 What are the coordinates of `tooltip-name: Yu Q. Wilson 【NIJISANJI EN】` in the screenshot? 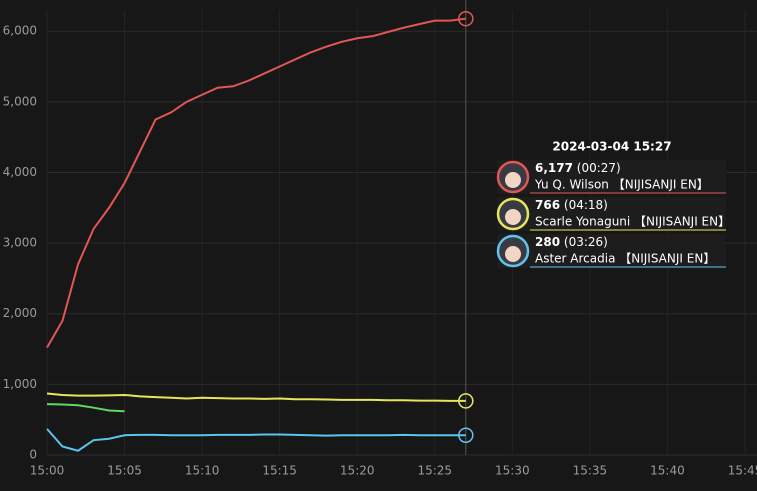 It's located at (621, 185).